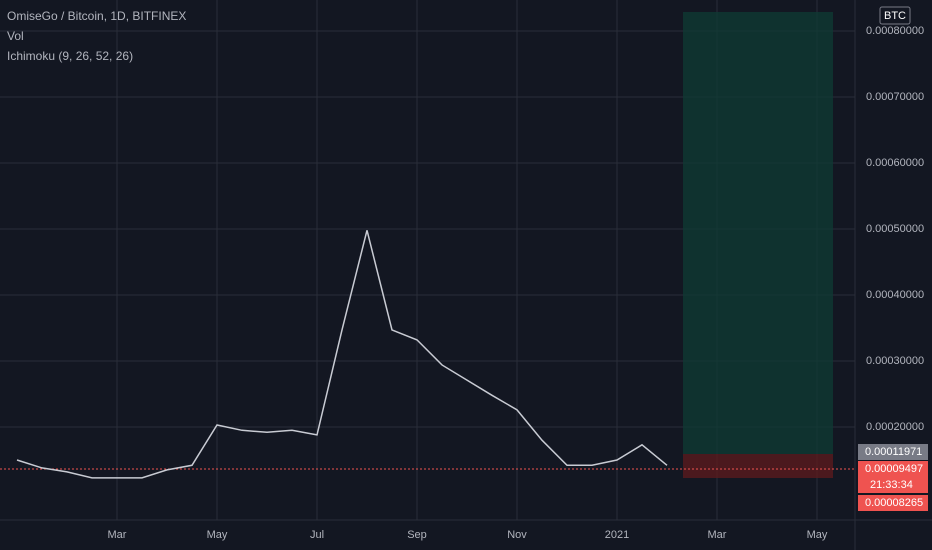 The width and height of the screenshot is (932, 550). Describe the element at coordinates (96, 16) in the screenshot. I see `chart-title: OmiseGo / Bitcoin, 1D, BITFINEX` at that location.